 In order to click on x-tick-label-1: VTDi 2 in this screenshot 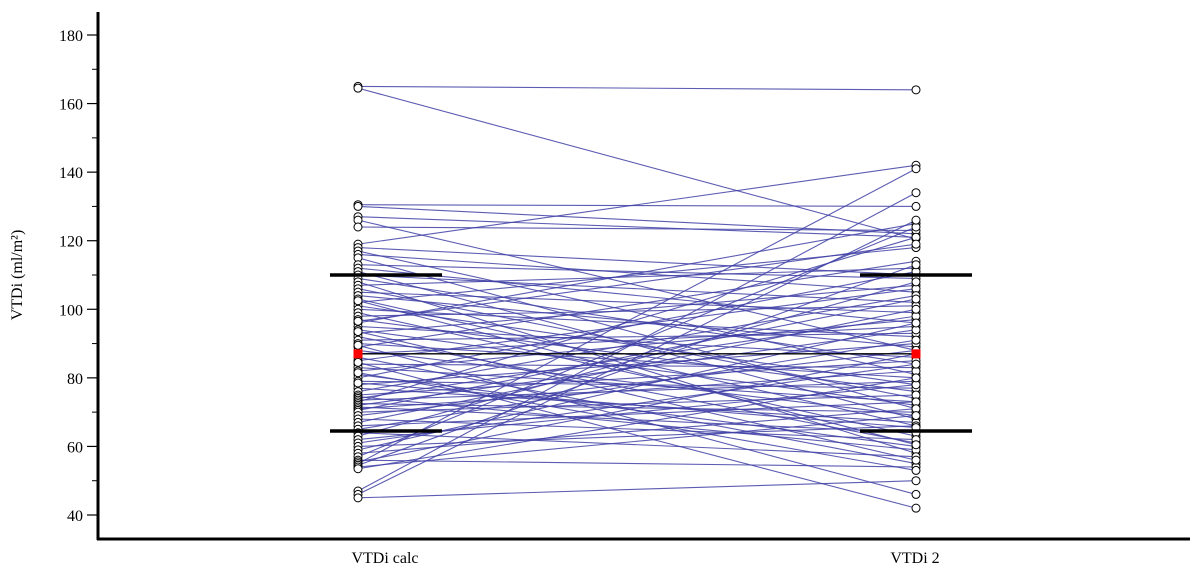, I will do `click(914, 558)`.